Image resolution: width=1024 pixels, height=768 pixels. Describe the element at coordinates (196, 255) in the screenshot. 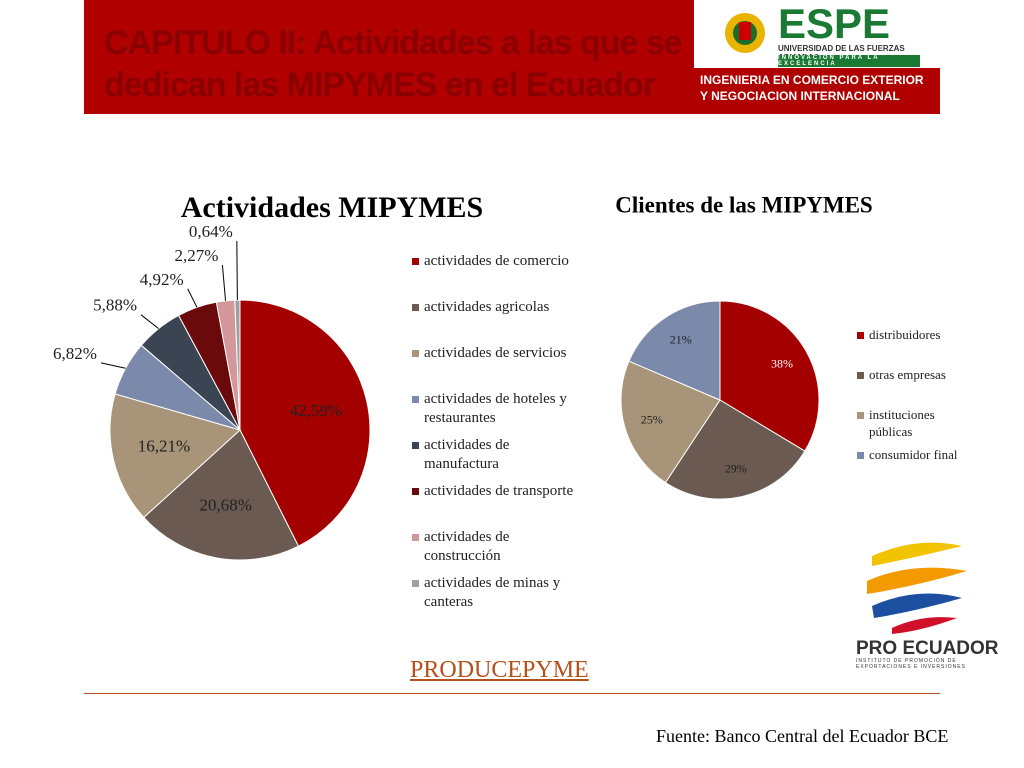

I see `value-label: 2,27%` at that location.